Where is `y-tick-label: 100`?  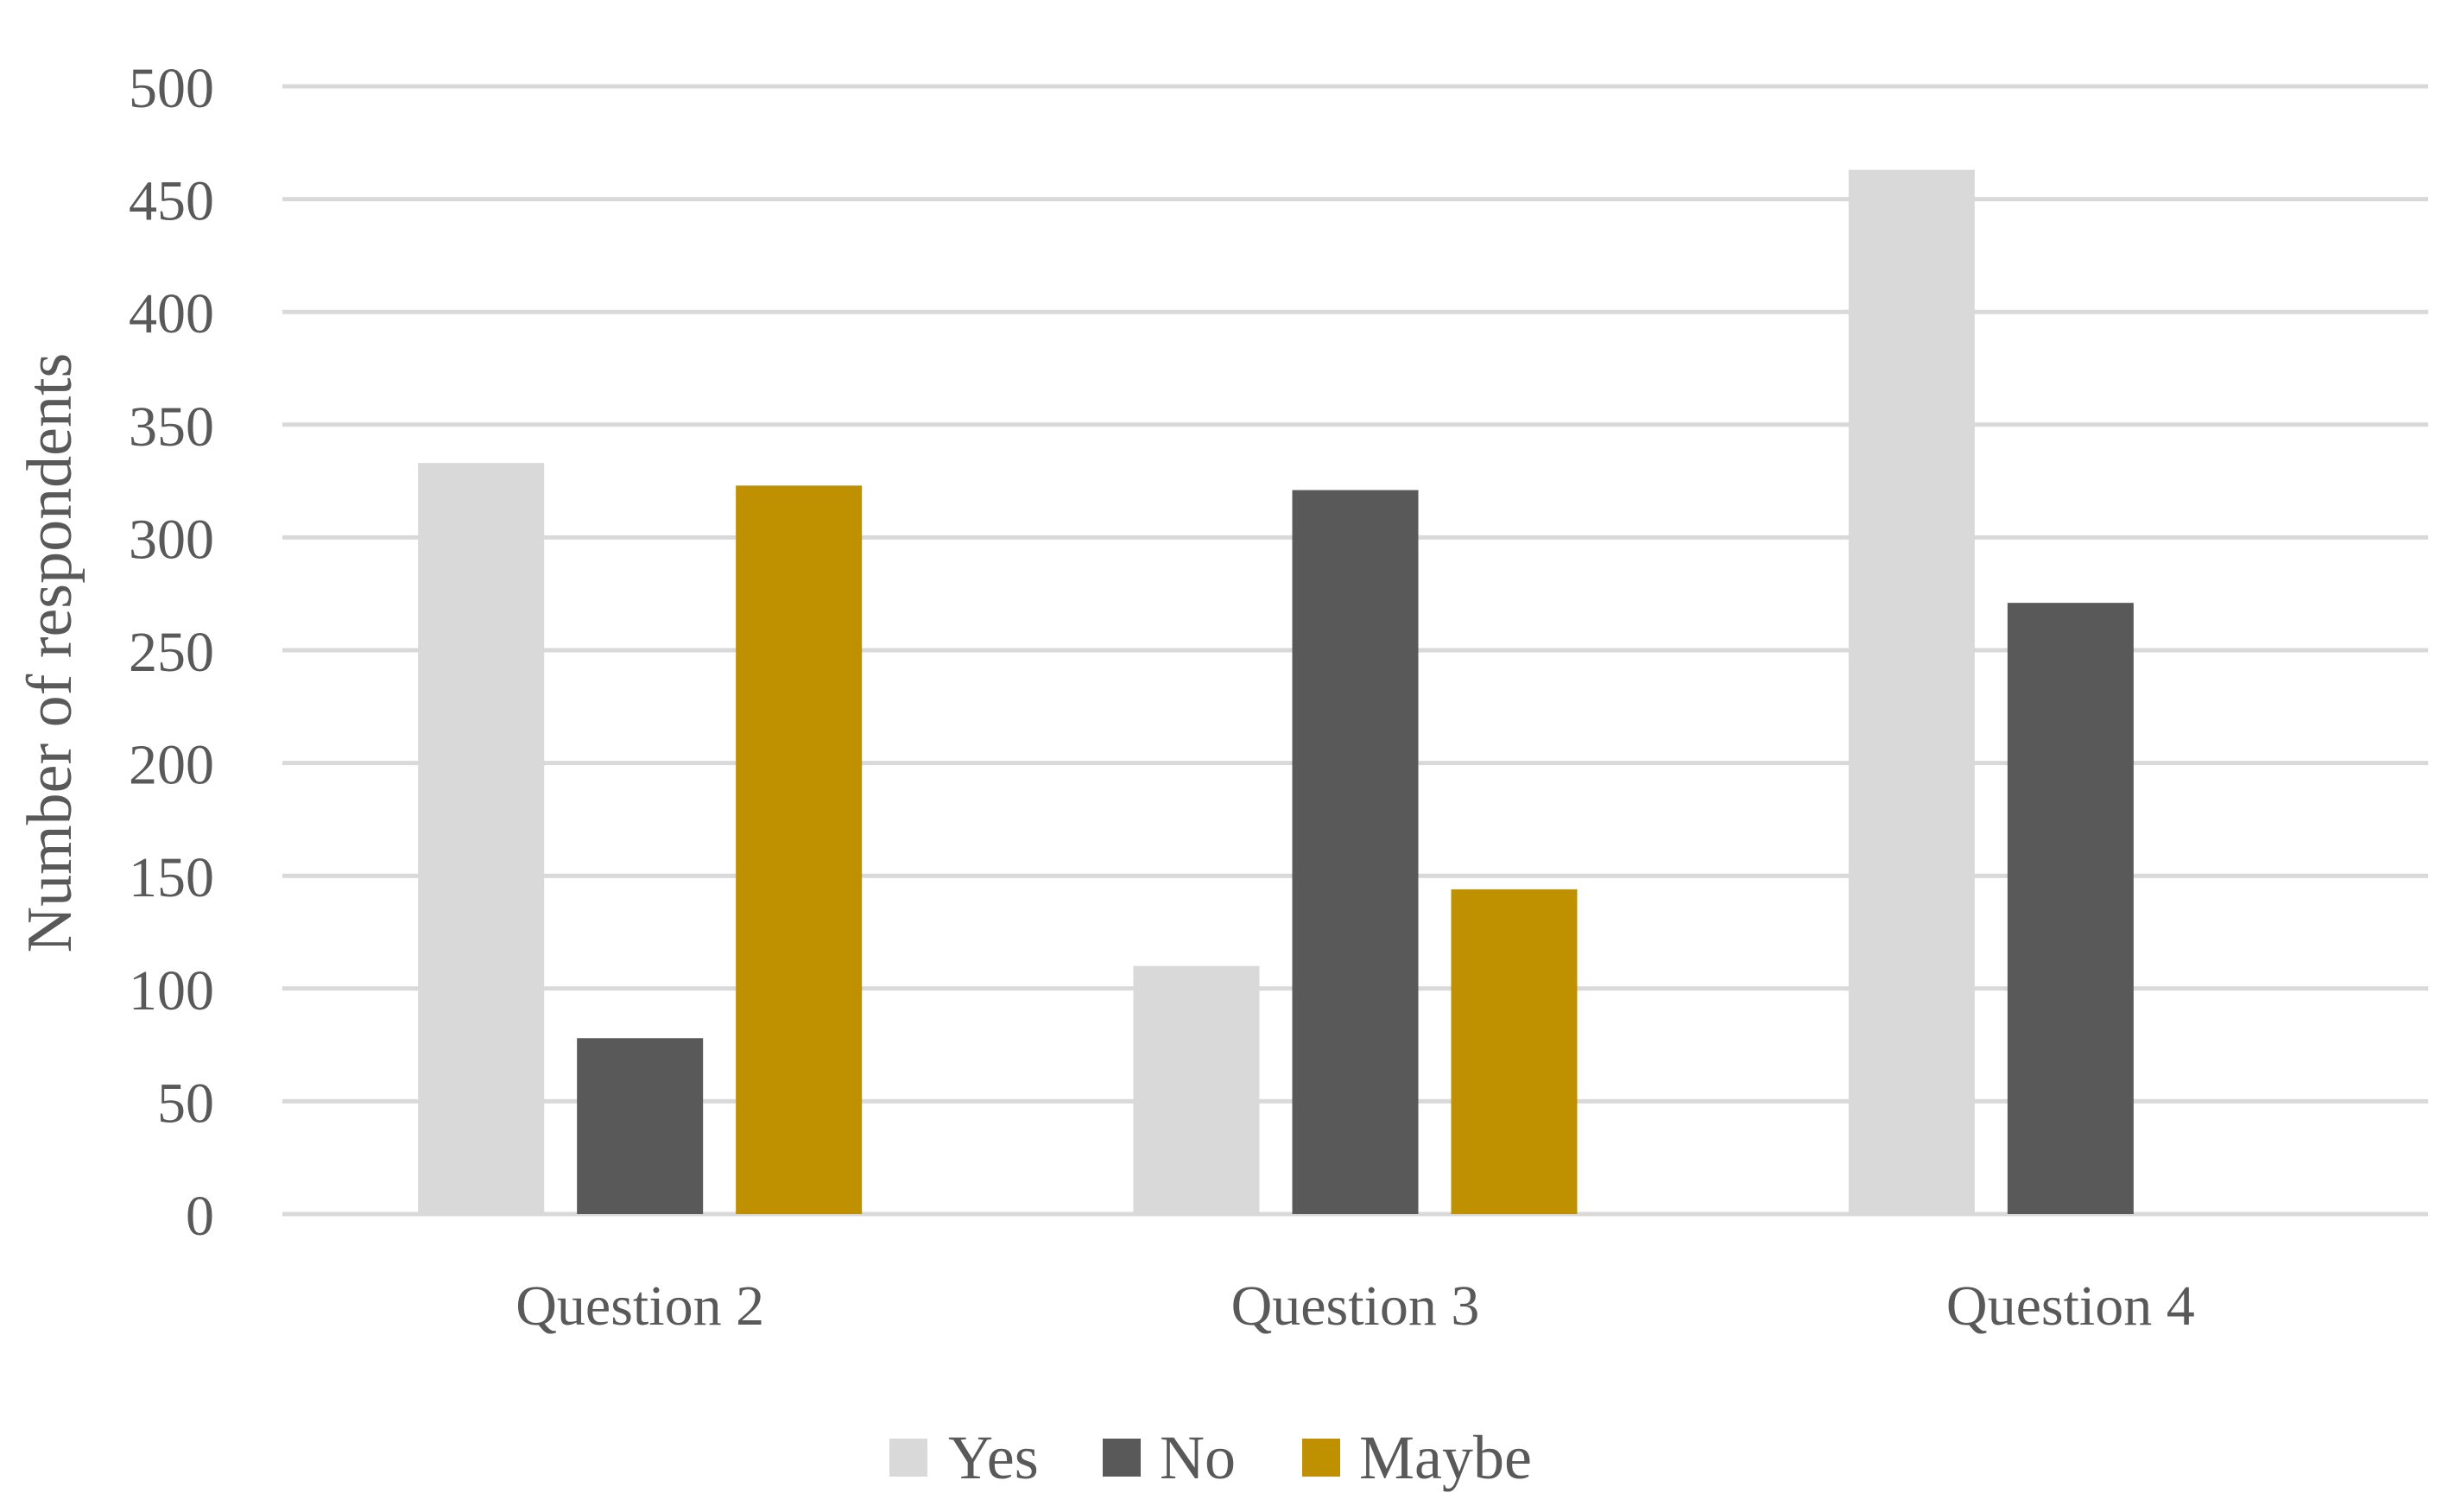 y-tick-label: 100 is located at coordinates (171, 990).